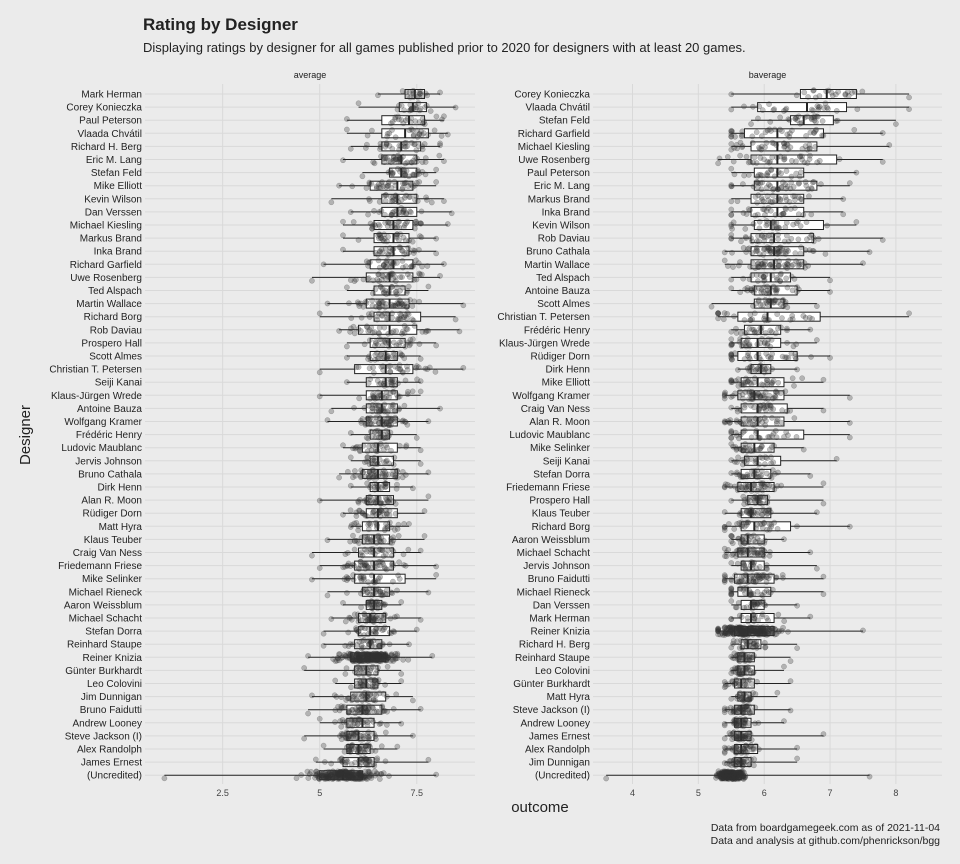  Describe the element at coordinates (111, 343) in the screenshot. I see `y-tick-label: Prospero Hall` at that location.